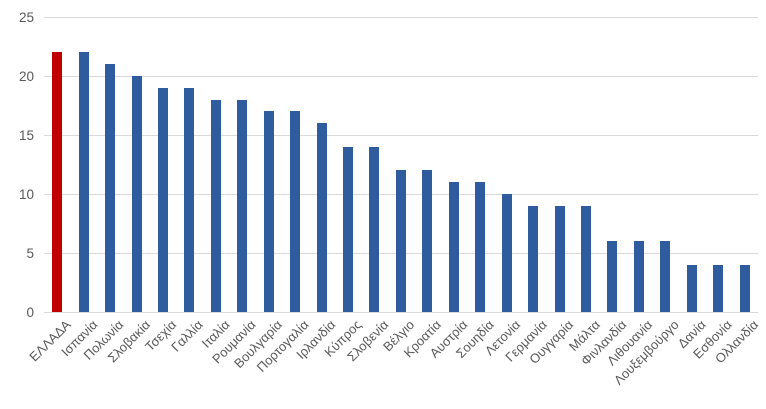 Image resolution: width=766 pixels, height=409 pixels. I want to click on bar-Αυστρία, so click(453, 247).